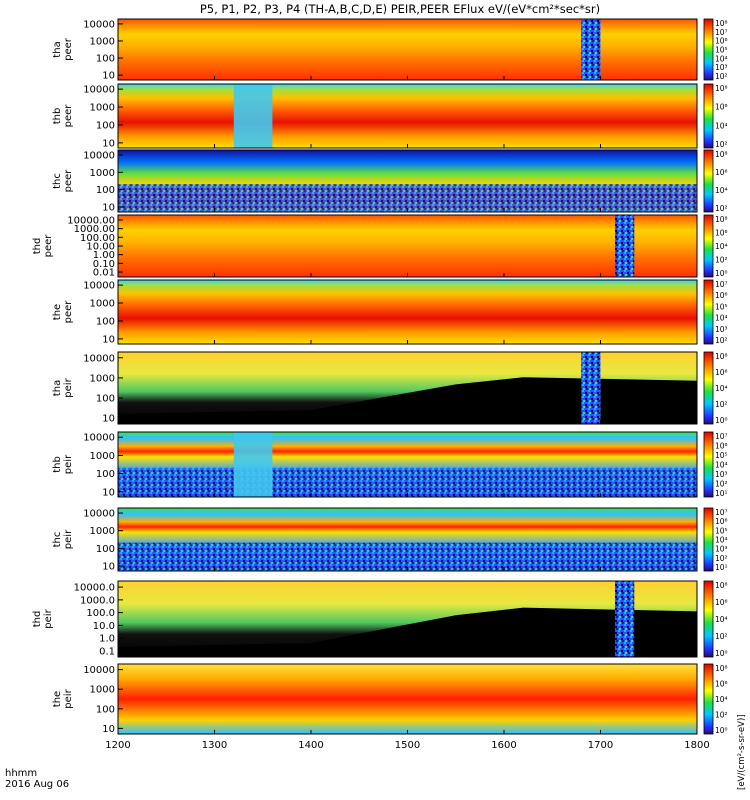 The image size is (750, 800). What do you see at coordinates (100, 247) in the screenshot?
I see `y-tick-label: 10.00` at bounding box center [100, 247].